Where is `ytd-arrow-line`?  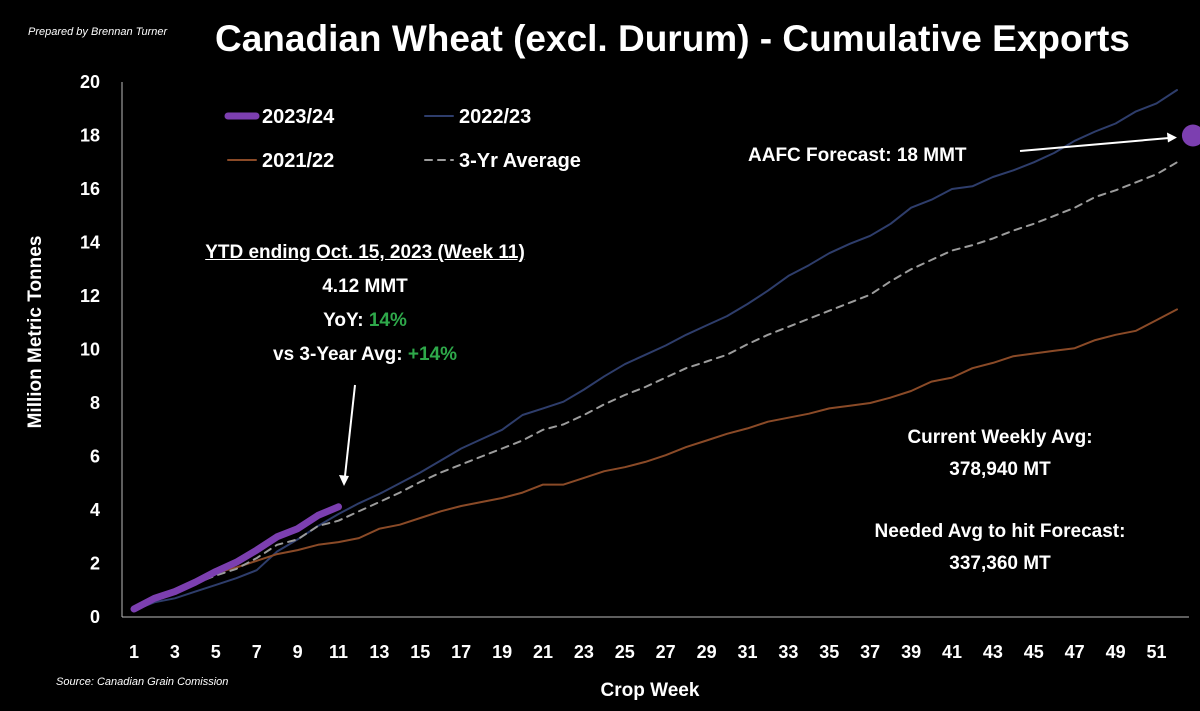
ytd-arrow-line is located at coordinates (350, 430).